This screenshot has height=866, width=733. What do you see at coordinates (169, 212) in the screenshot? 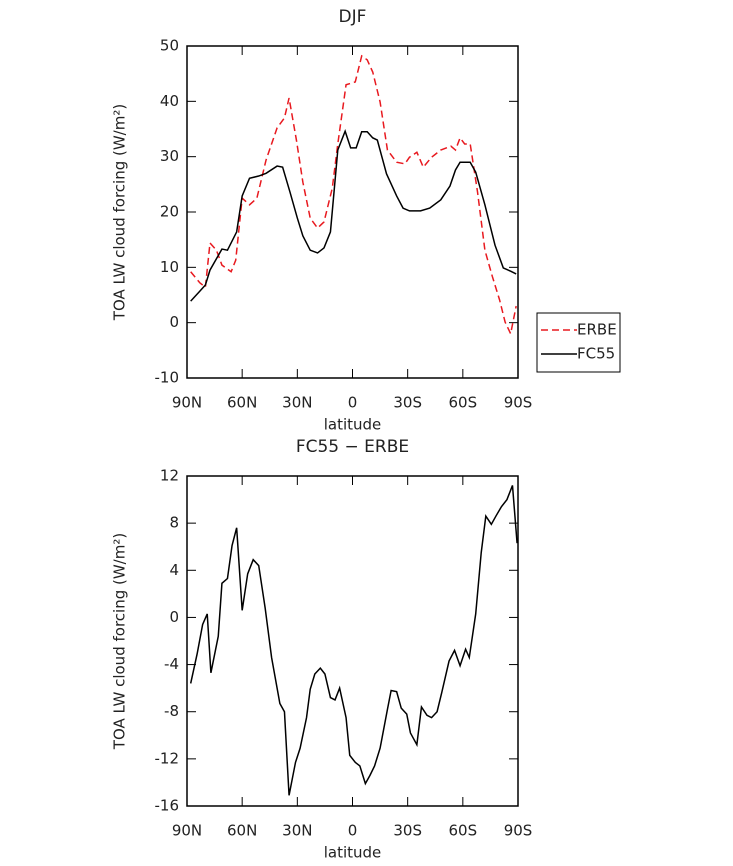
I see `y-tick-label: 20` at bounding box center [169, 212].